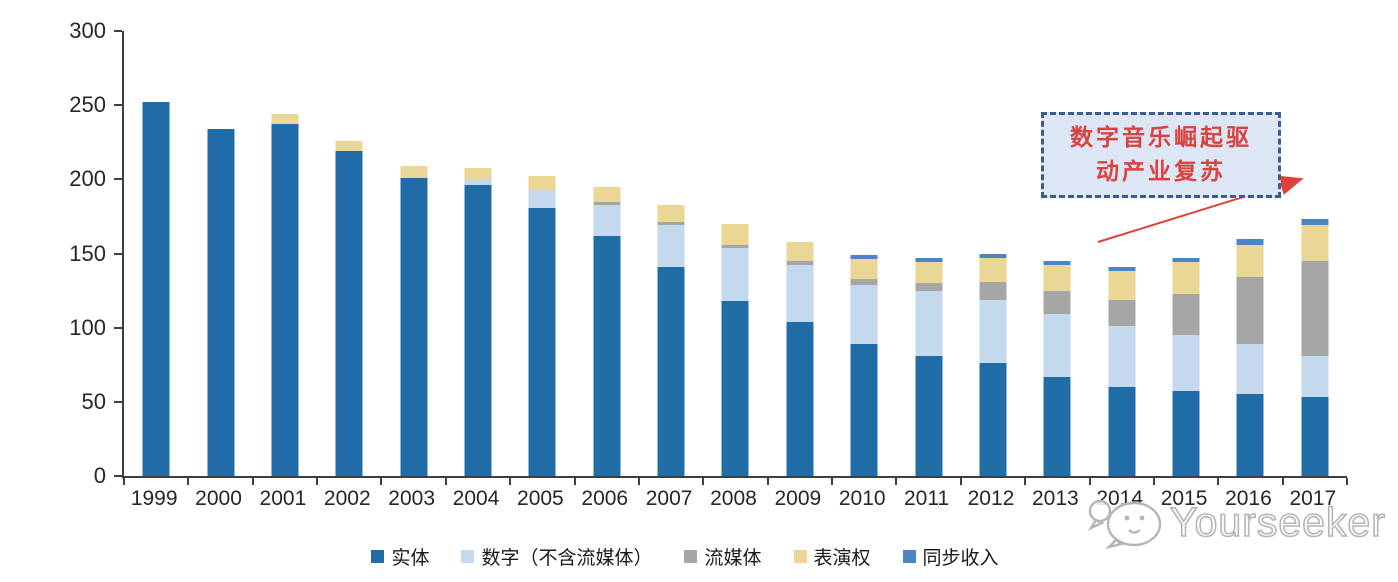  I want to click on bar-group-2003, so click(413, 253).